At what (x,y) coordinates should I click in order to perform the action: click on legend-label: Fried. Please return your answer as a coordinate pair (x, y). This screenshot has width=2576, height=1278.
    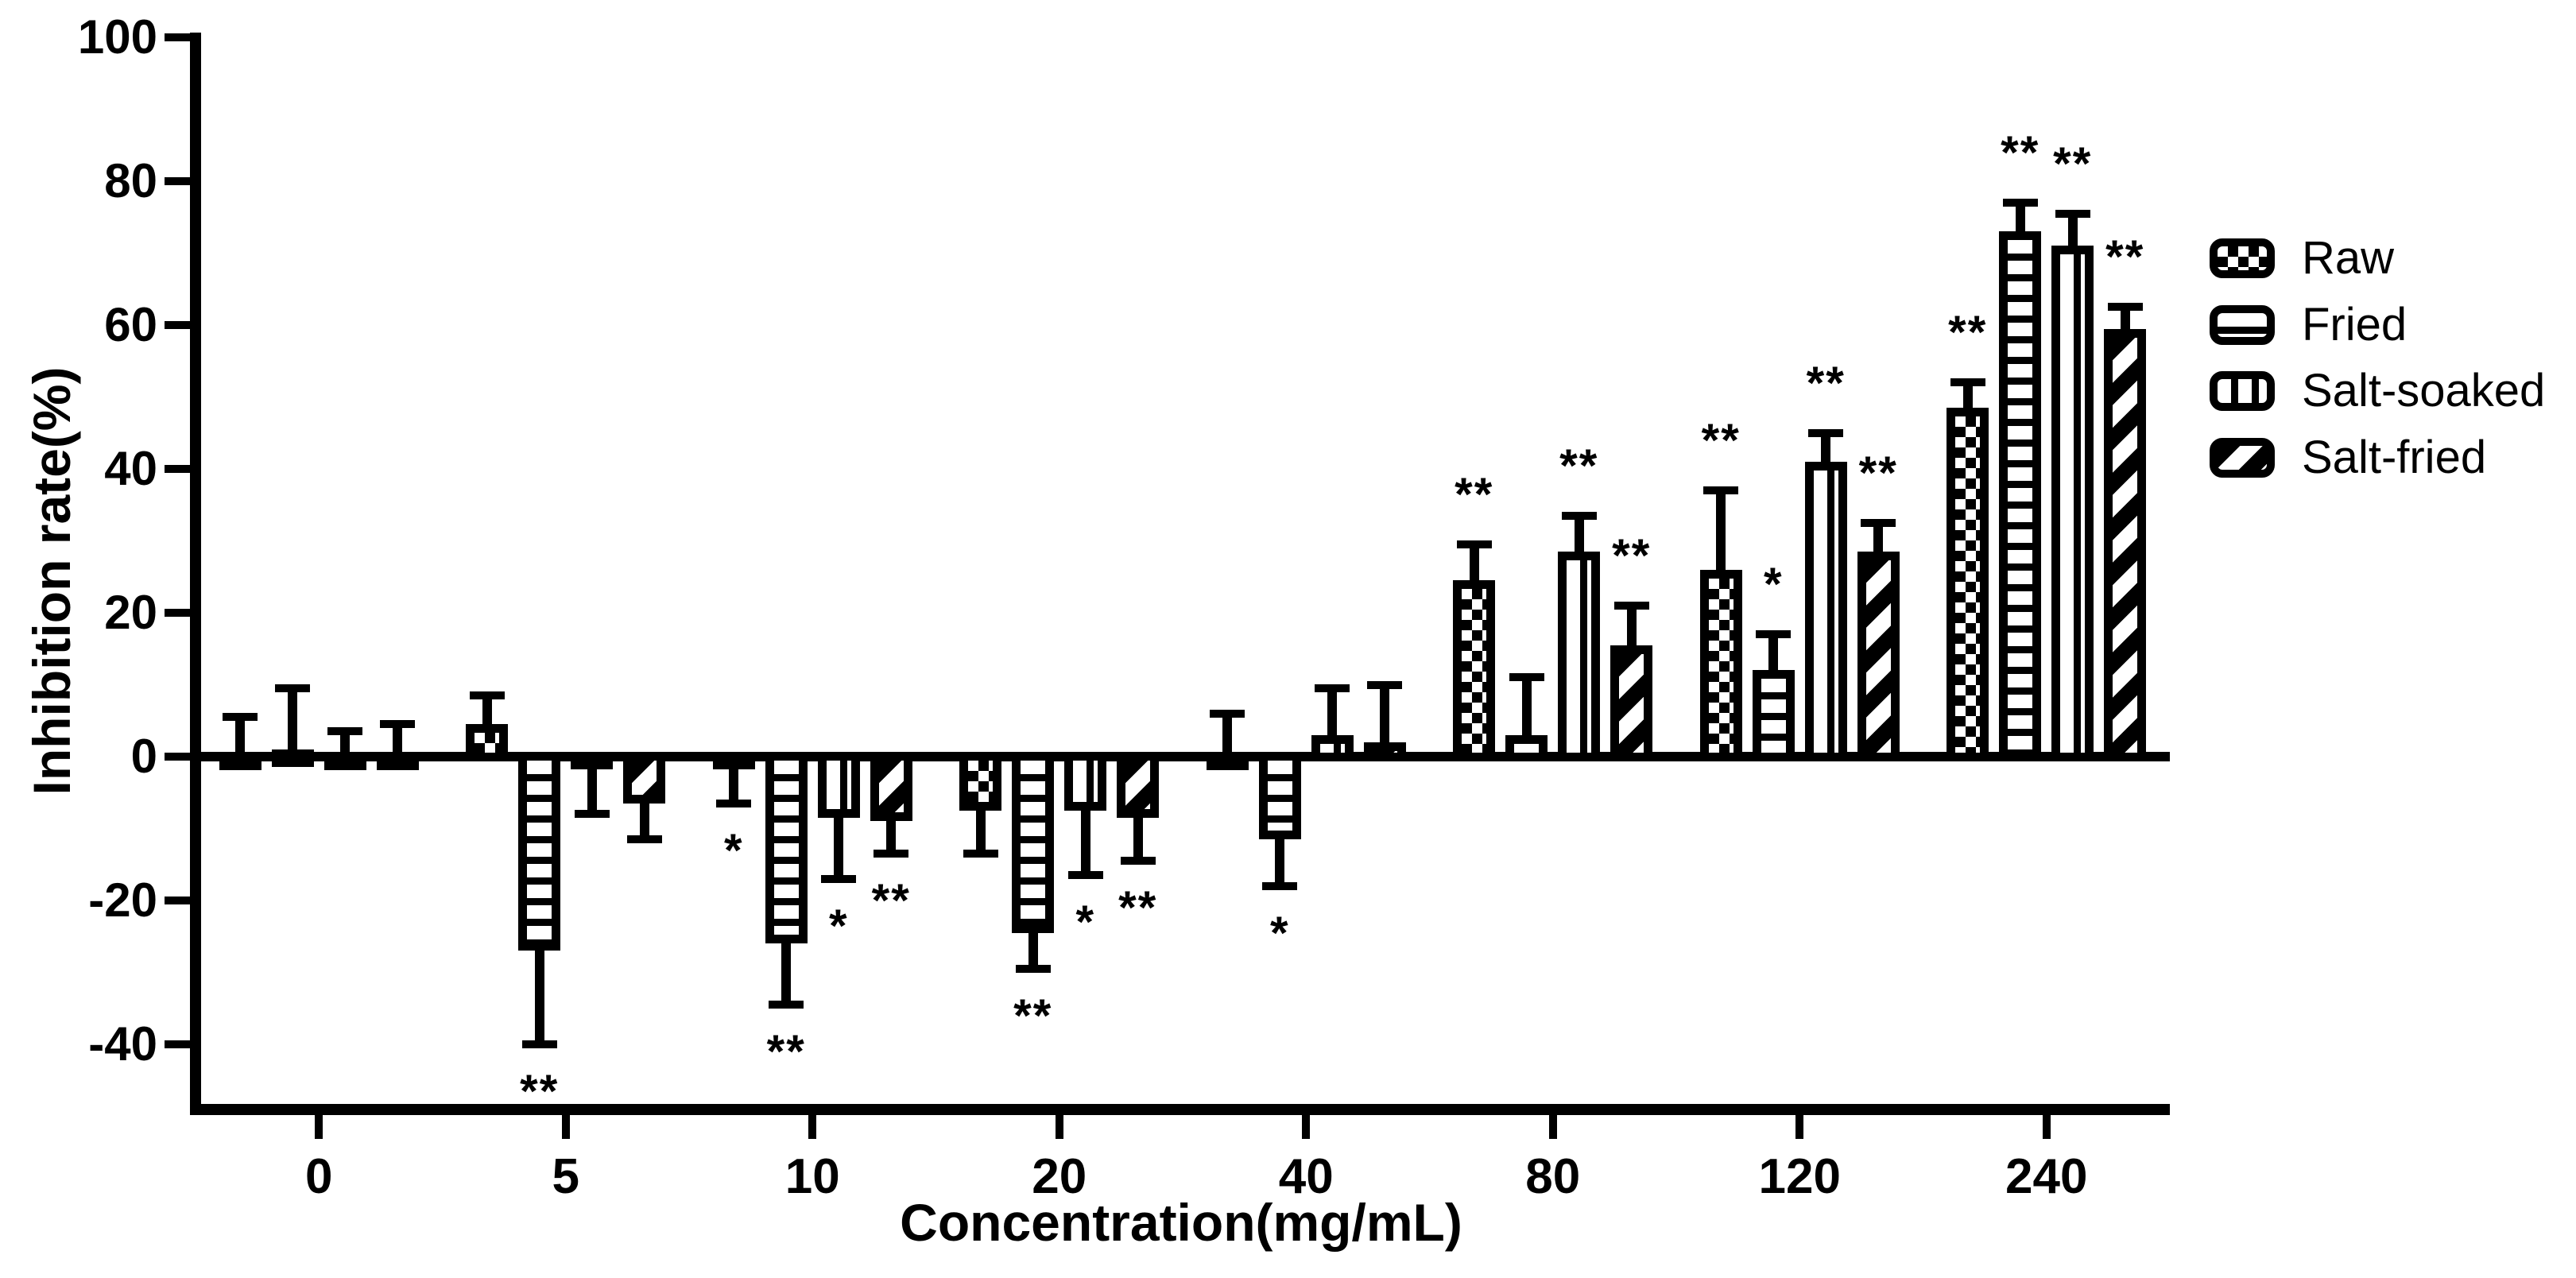
    Looking at the image, I should click on (2354, 324).